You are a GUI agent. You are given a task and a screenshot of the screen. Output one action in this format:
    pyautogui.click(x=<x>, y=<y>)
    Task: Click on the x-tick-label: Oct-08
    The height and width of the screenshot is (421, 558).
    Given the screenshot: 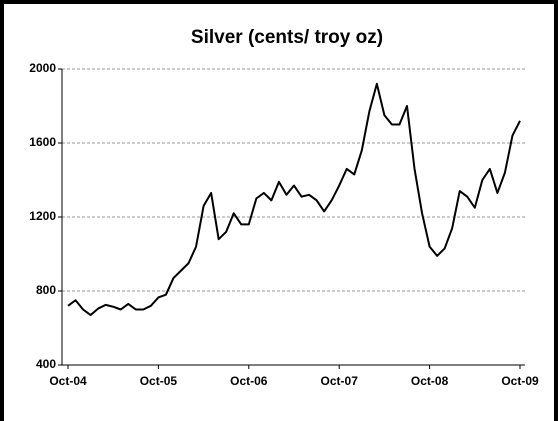 What is the action you would take?
    pyautogui.click(x=430, y=381)
    